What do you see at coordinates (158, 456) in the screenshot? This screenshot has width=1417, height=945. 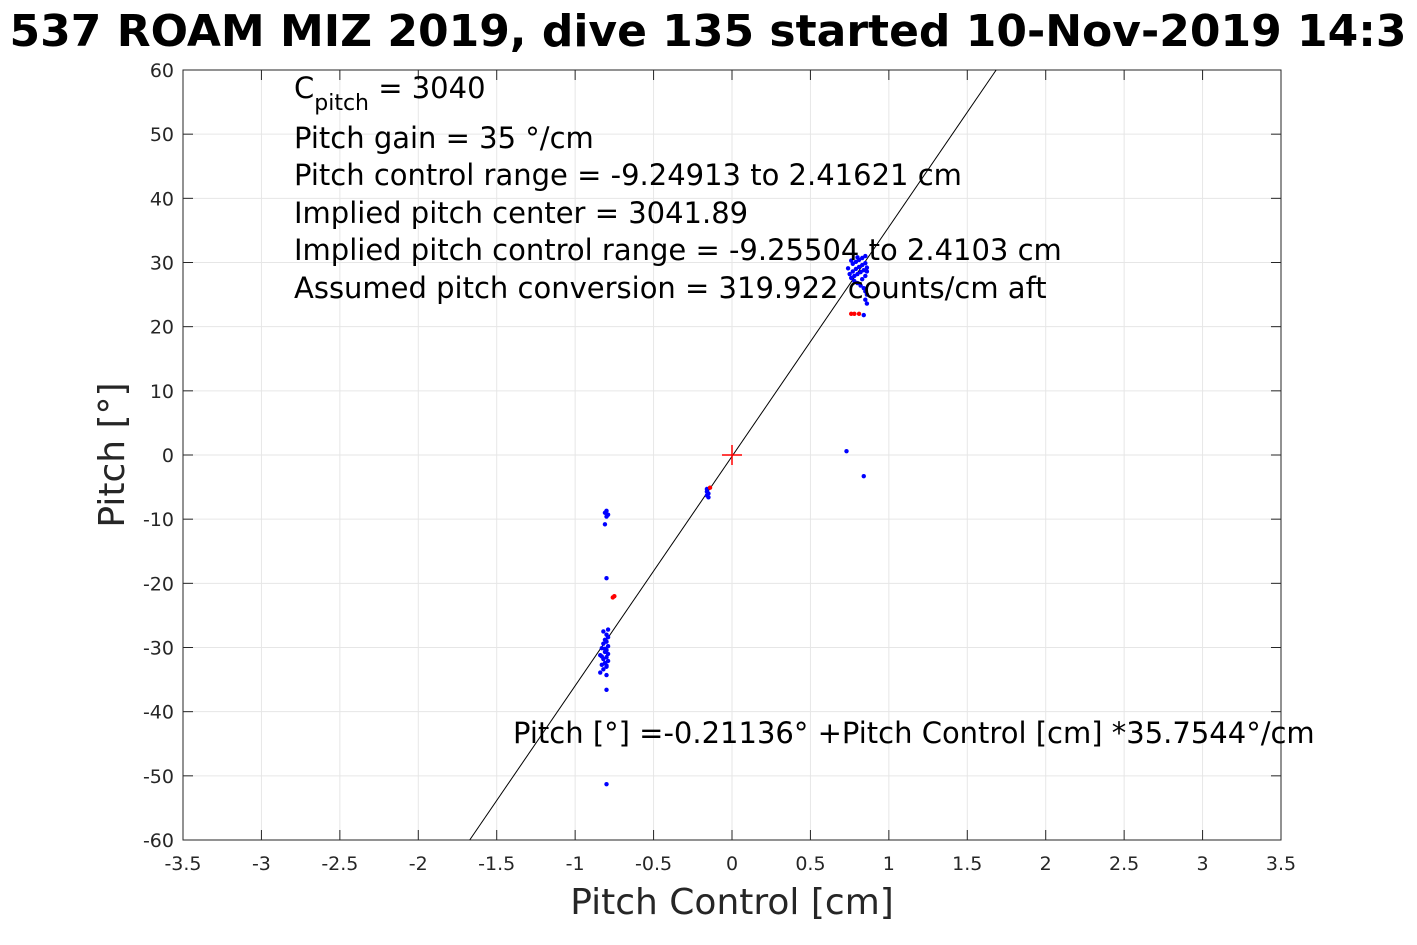 I see `y-tick-labels: -60 -50 -40 -30 -20 -10 0 10 20 30 40 50 60` at bounding box center [158, 456].